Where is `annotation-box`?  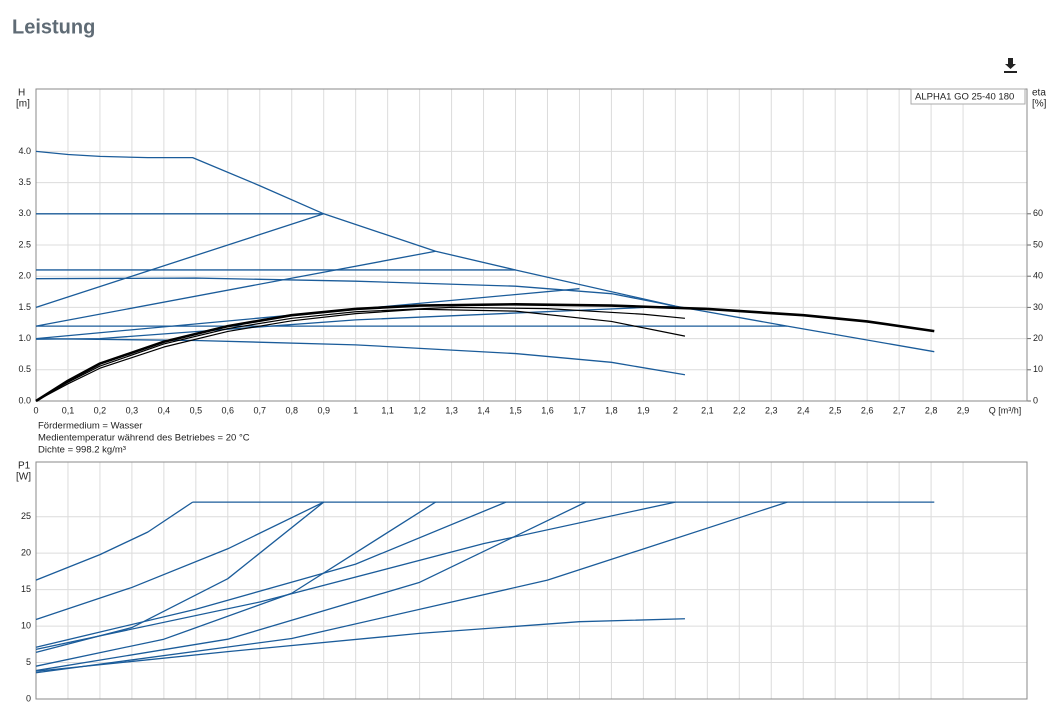 annotation-box is located at coordinates (968, 96).